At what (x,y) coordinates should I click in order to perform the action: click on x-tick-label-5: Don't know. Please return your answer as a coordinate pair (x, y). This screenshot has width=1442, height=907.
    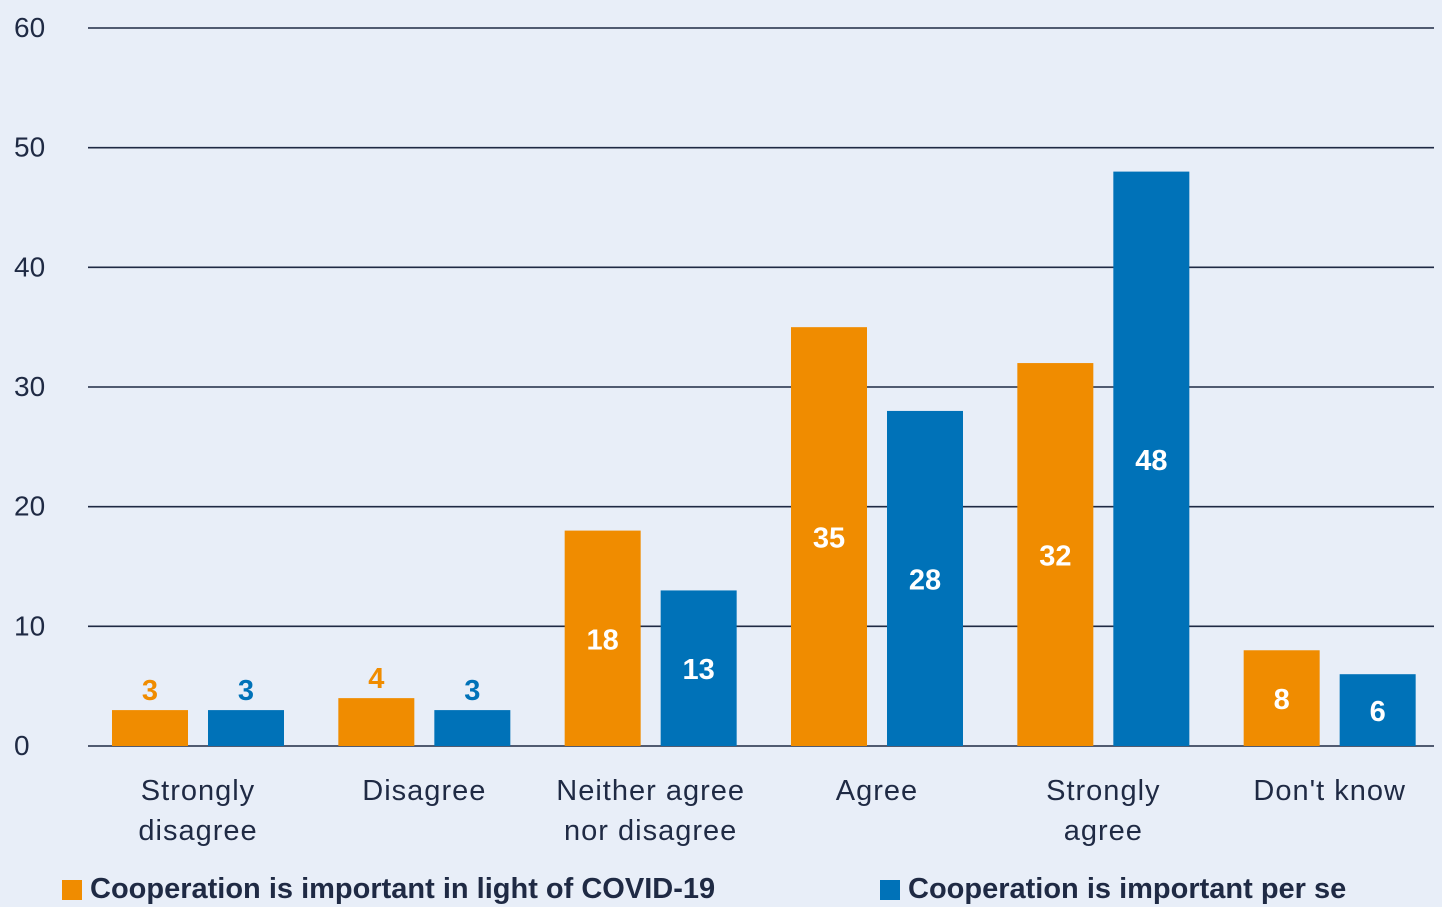
    Looking at the image, I should click on (1329, 791).